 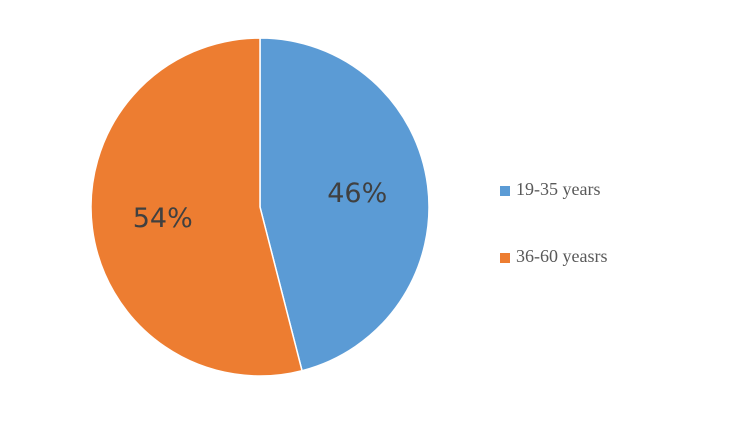 What do you see at coordinates (163, 218) in the screenshot?
I see `data-label: 54%` at bounding box center [163, 218].